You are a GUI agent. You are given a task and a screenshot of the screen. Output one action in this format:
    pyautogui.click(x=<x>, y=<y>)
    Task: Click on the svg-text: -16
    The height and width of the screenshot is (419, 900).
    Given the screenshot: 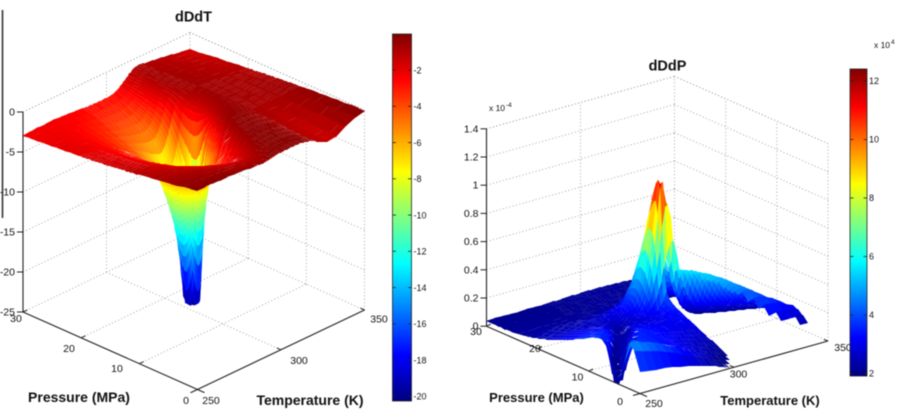 What is the action you would take?
    pyautogui.click(x=420, y=324)
    